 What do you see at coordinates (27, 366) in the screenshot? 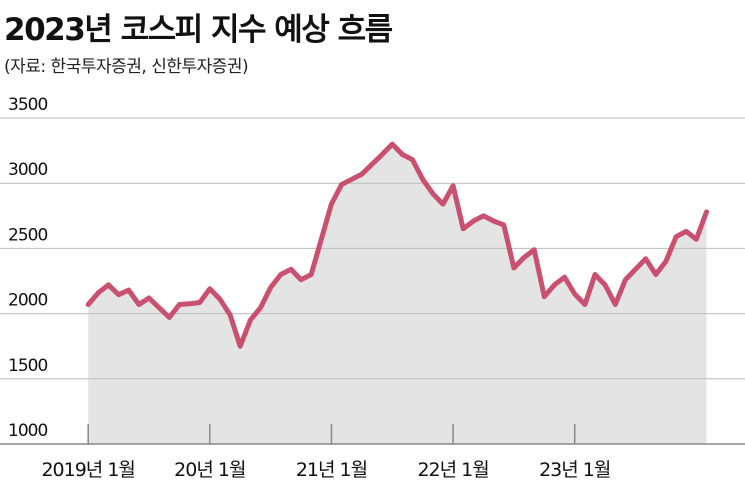
I see `y-tick-label: 1500` at bounding box center [27, 366].